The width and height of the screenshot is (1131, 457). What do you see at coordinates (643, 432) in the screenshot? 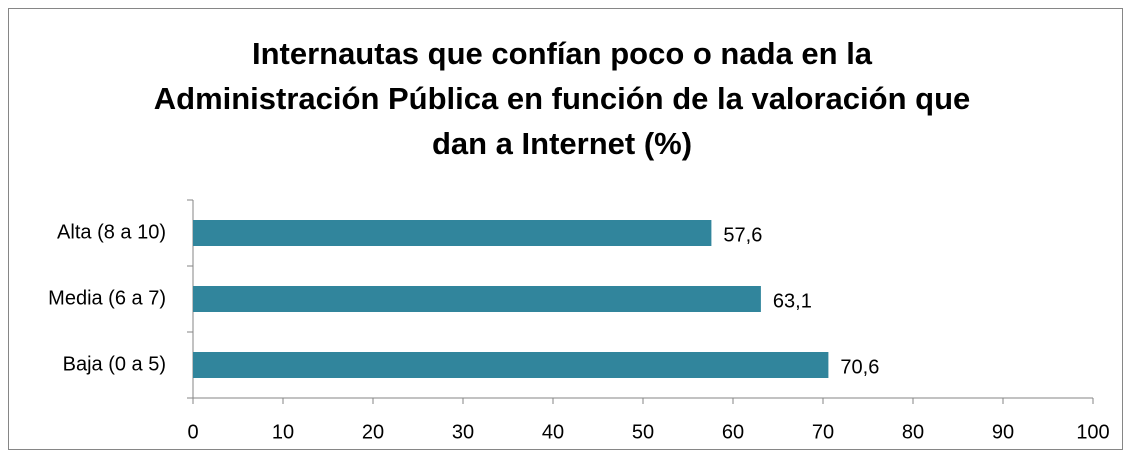
I see `x-tick-label: 50` at bounding box center [643, 432].